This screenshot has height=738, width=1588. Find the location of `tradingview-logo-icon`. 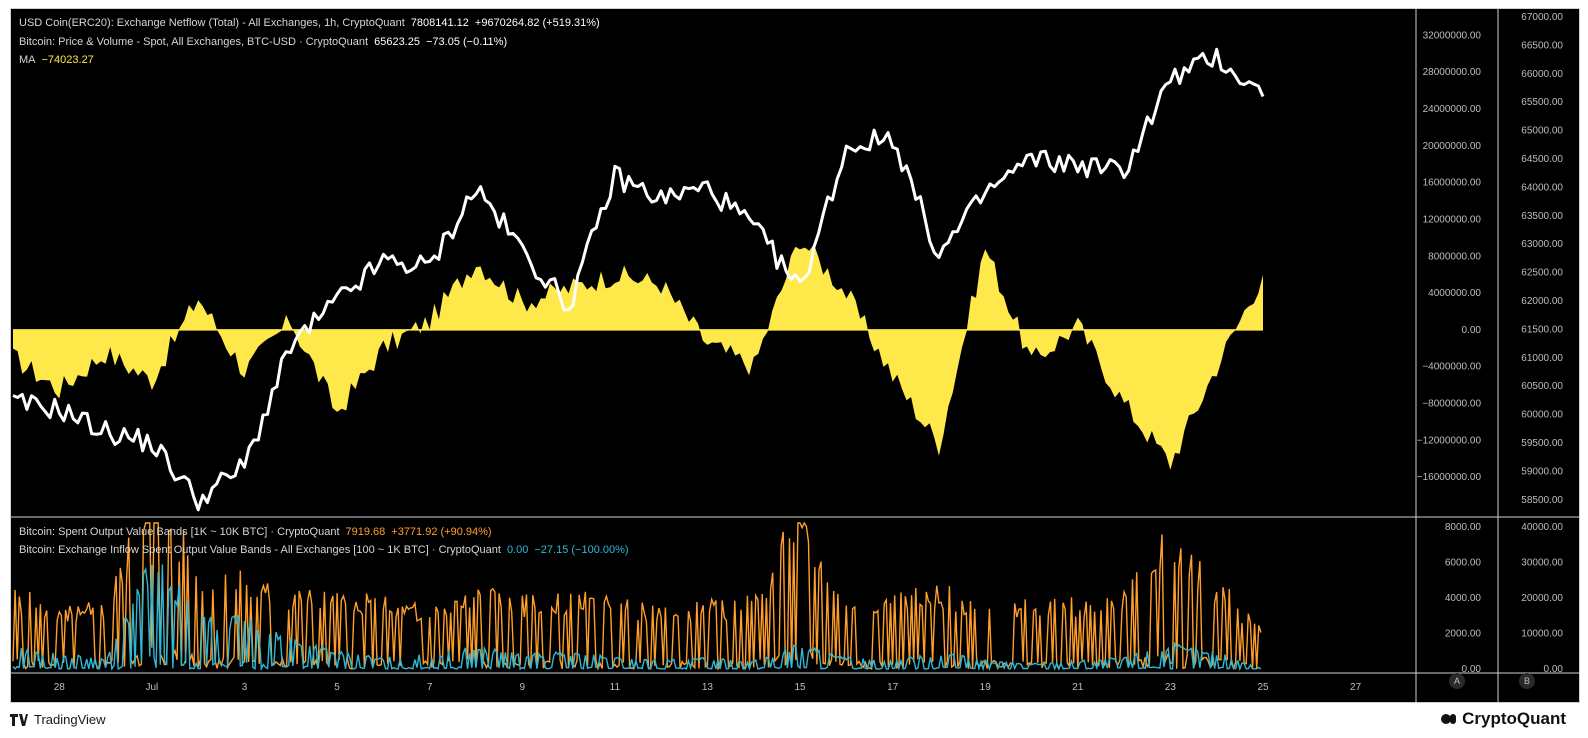

tradingview-logo-icon is located at coordinates (19, 719).